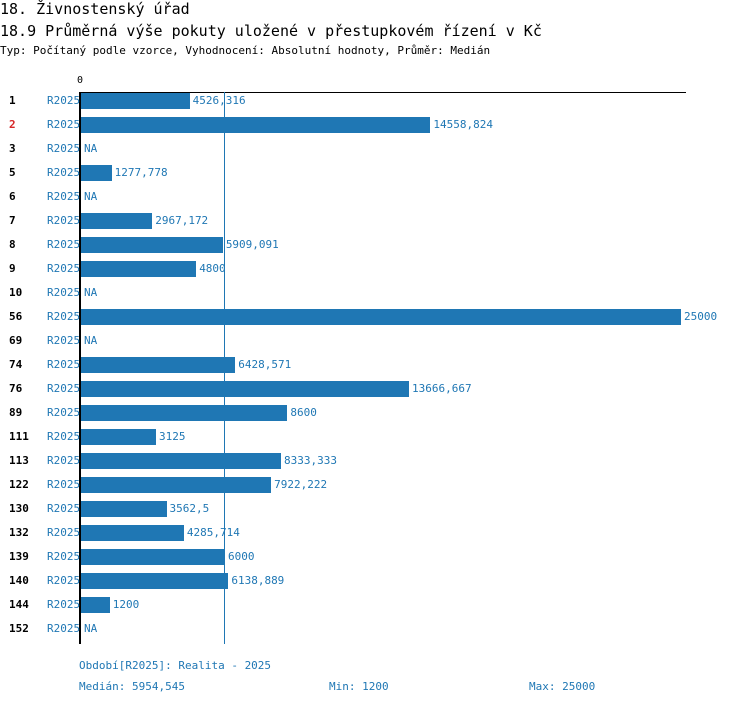  Describe the element at coordinates (19, 580) in the screenshot. I see `row-label: 140` at that location.